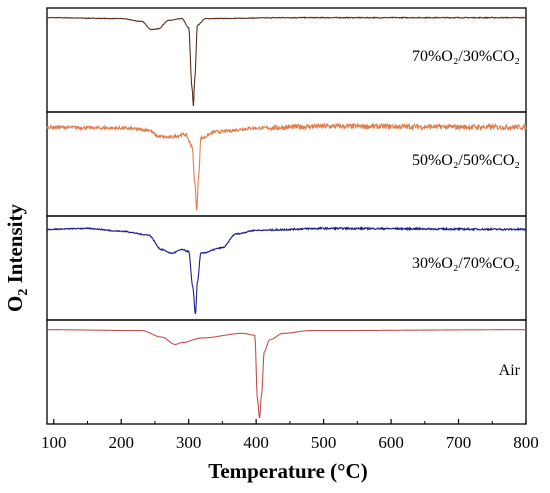  I want to click on series-label: 50%O₂/50%CO₂, so click(466, 160).